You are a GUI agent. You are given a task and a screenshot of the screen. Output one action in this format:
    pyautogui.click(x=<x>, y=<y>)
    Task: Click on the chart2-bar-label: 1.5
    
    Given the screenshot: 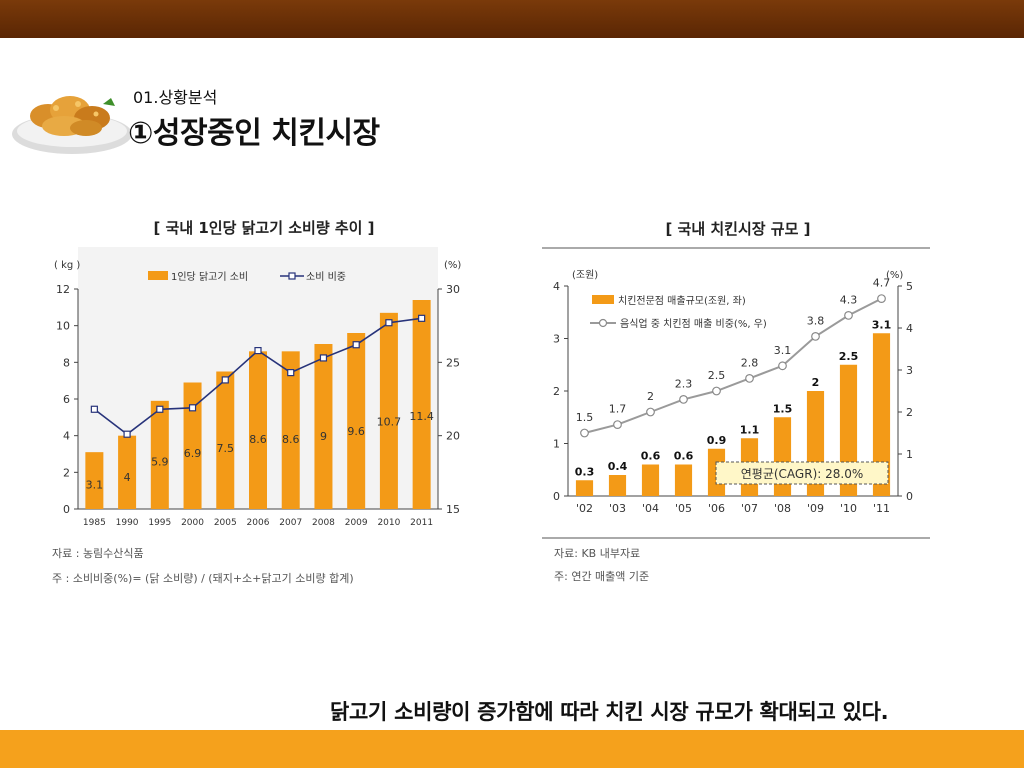 What is the action you would take?
    pyautogui.click(x=783, y=408)
    